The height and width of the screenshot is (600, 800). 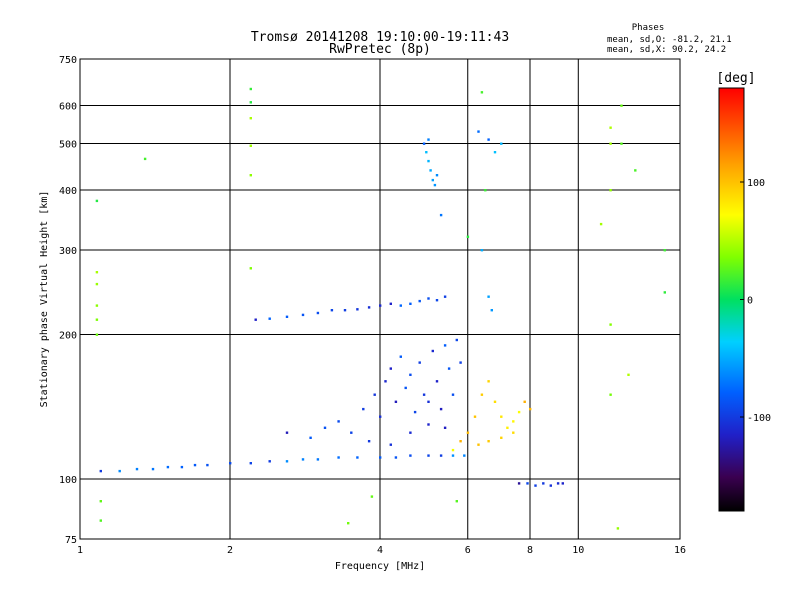 I want to click on colorbar-ticks: 100 0 -100, so click(x=755, y=301).